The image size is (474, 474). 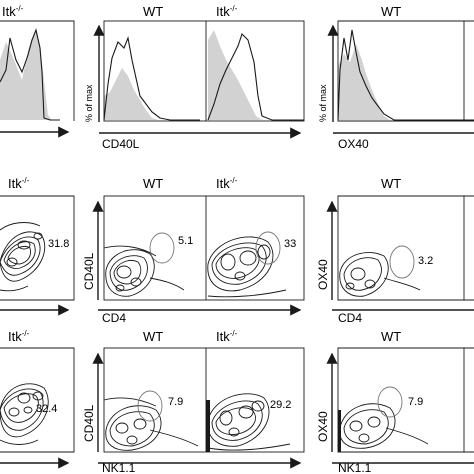 I want to click on gate-percentage: 29.2, so click(x=280, y=405).